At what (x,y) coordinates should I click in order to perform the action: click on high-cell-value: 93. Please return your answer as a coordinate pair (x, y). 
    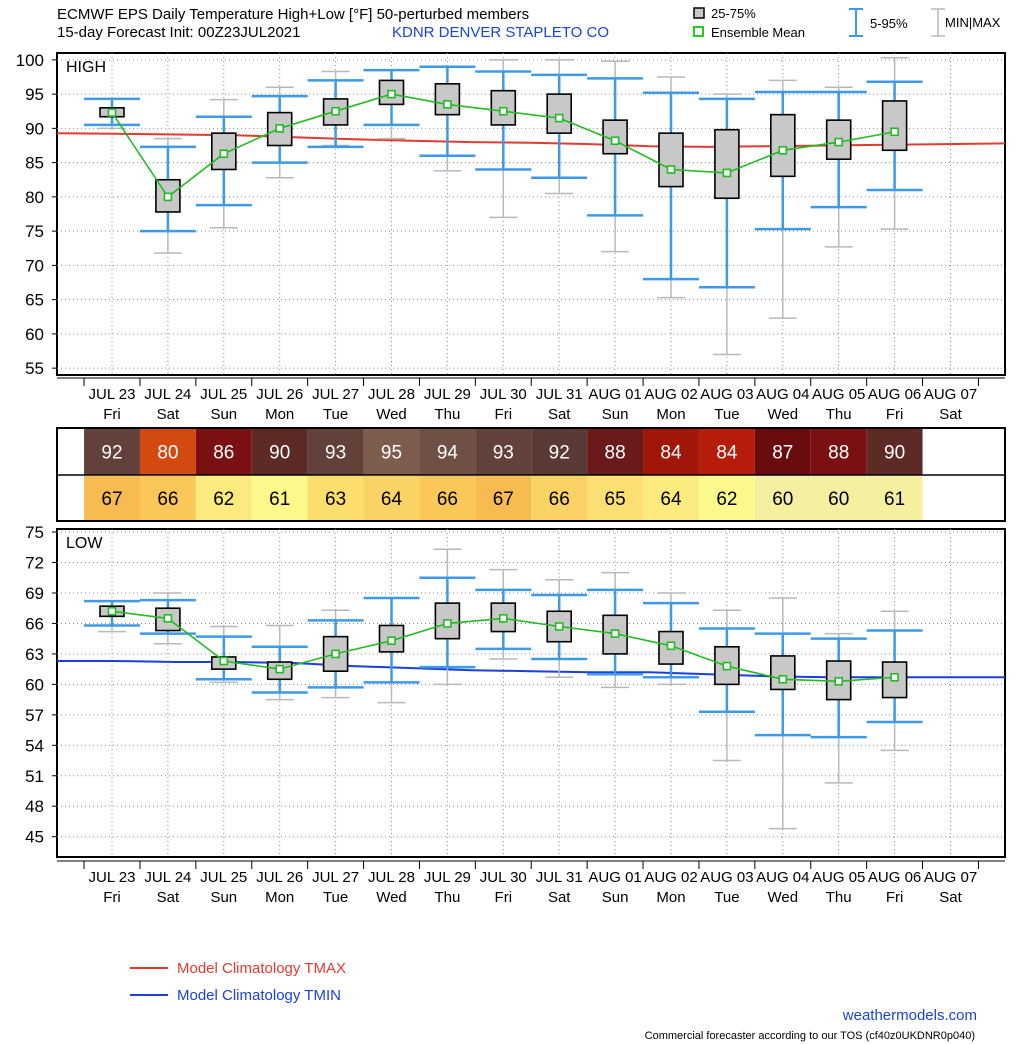
    Looking at the image, I should click on (503, 453).